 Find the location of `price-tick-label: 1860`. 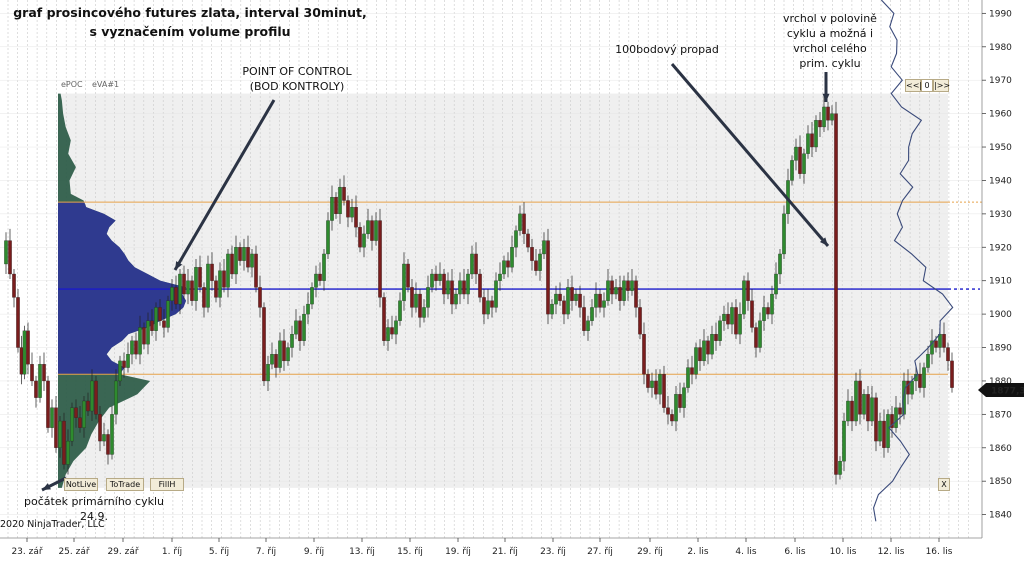

price-tick-label: 1860 is located at coordinates (1000, 449).